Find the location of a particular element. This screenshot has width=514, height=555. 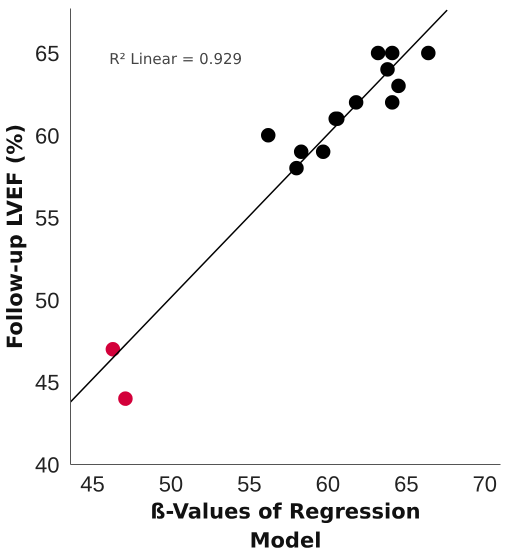

x-axis-title: ß-Values of Regression Model is located at coordinates (285, 526).